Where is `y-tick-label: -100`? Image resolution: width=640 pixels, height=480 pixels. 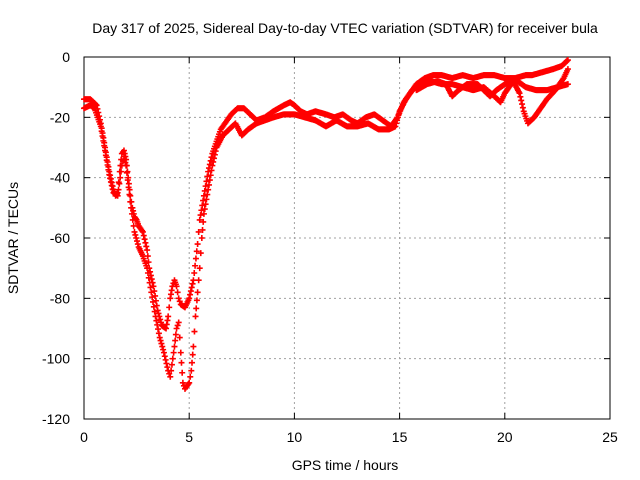
y-tick-label: -100 is located at coordinates (56, 359).